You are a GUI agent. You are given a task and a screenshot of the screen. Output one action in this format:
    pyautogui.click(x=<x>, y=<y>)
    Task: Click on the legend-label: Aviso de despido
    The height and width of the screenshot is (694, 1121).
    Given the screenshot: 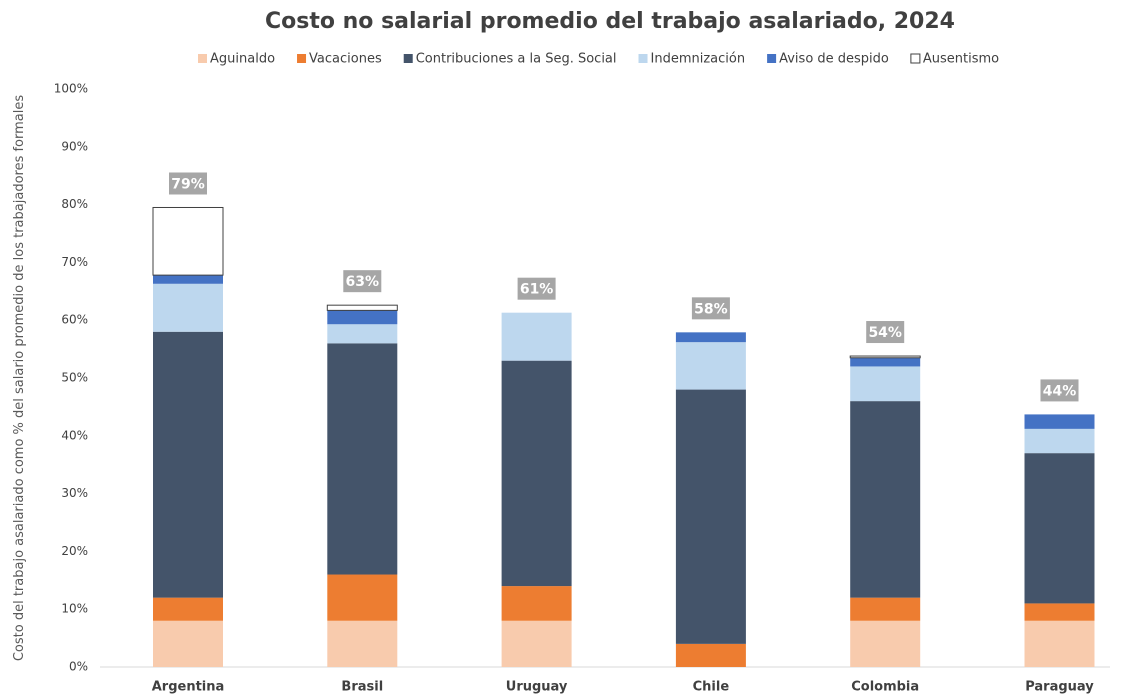 What is the action you would take?
    pyautogui.click(x=834, y=59)
    